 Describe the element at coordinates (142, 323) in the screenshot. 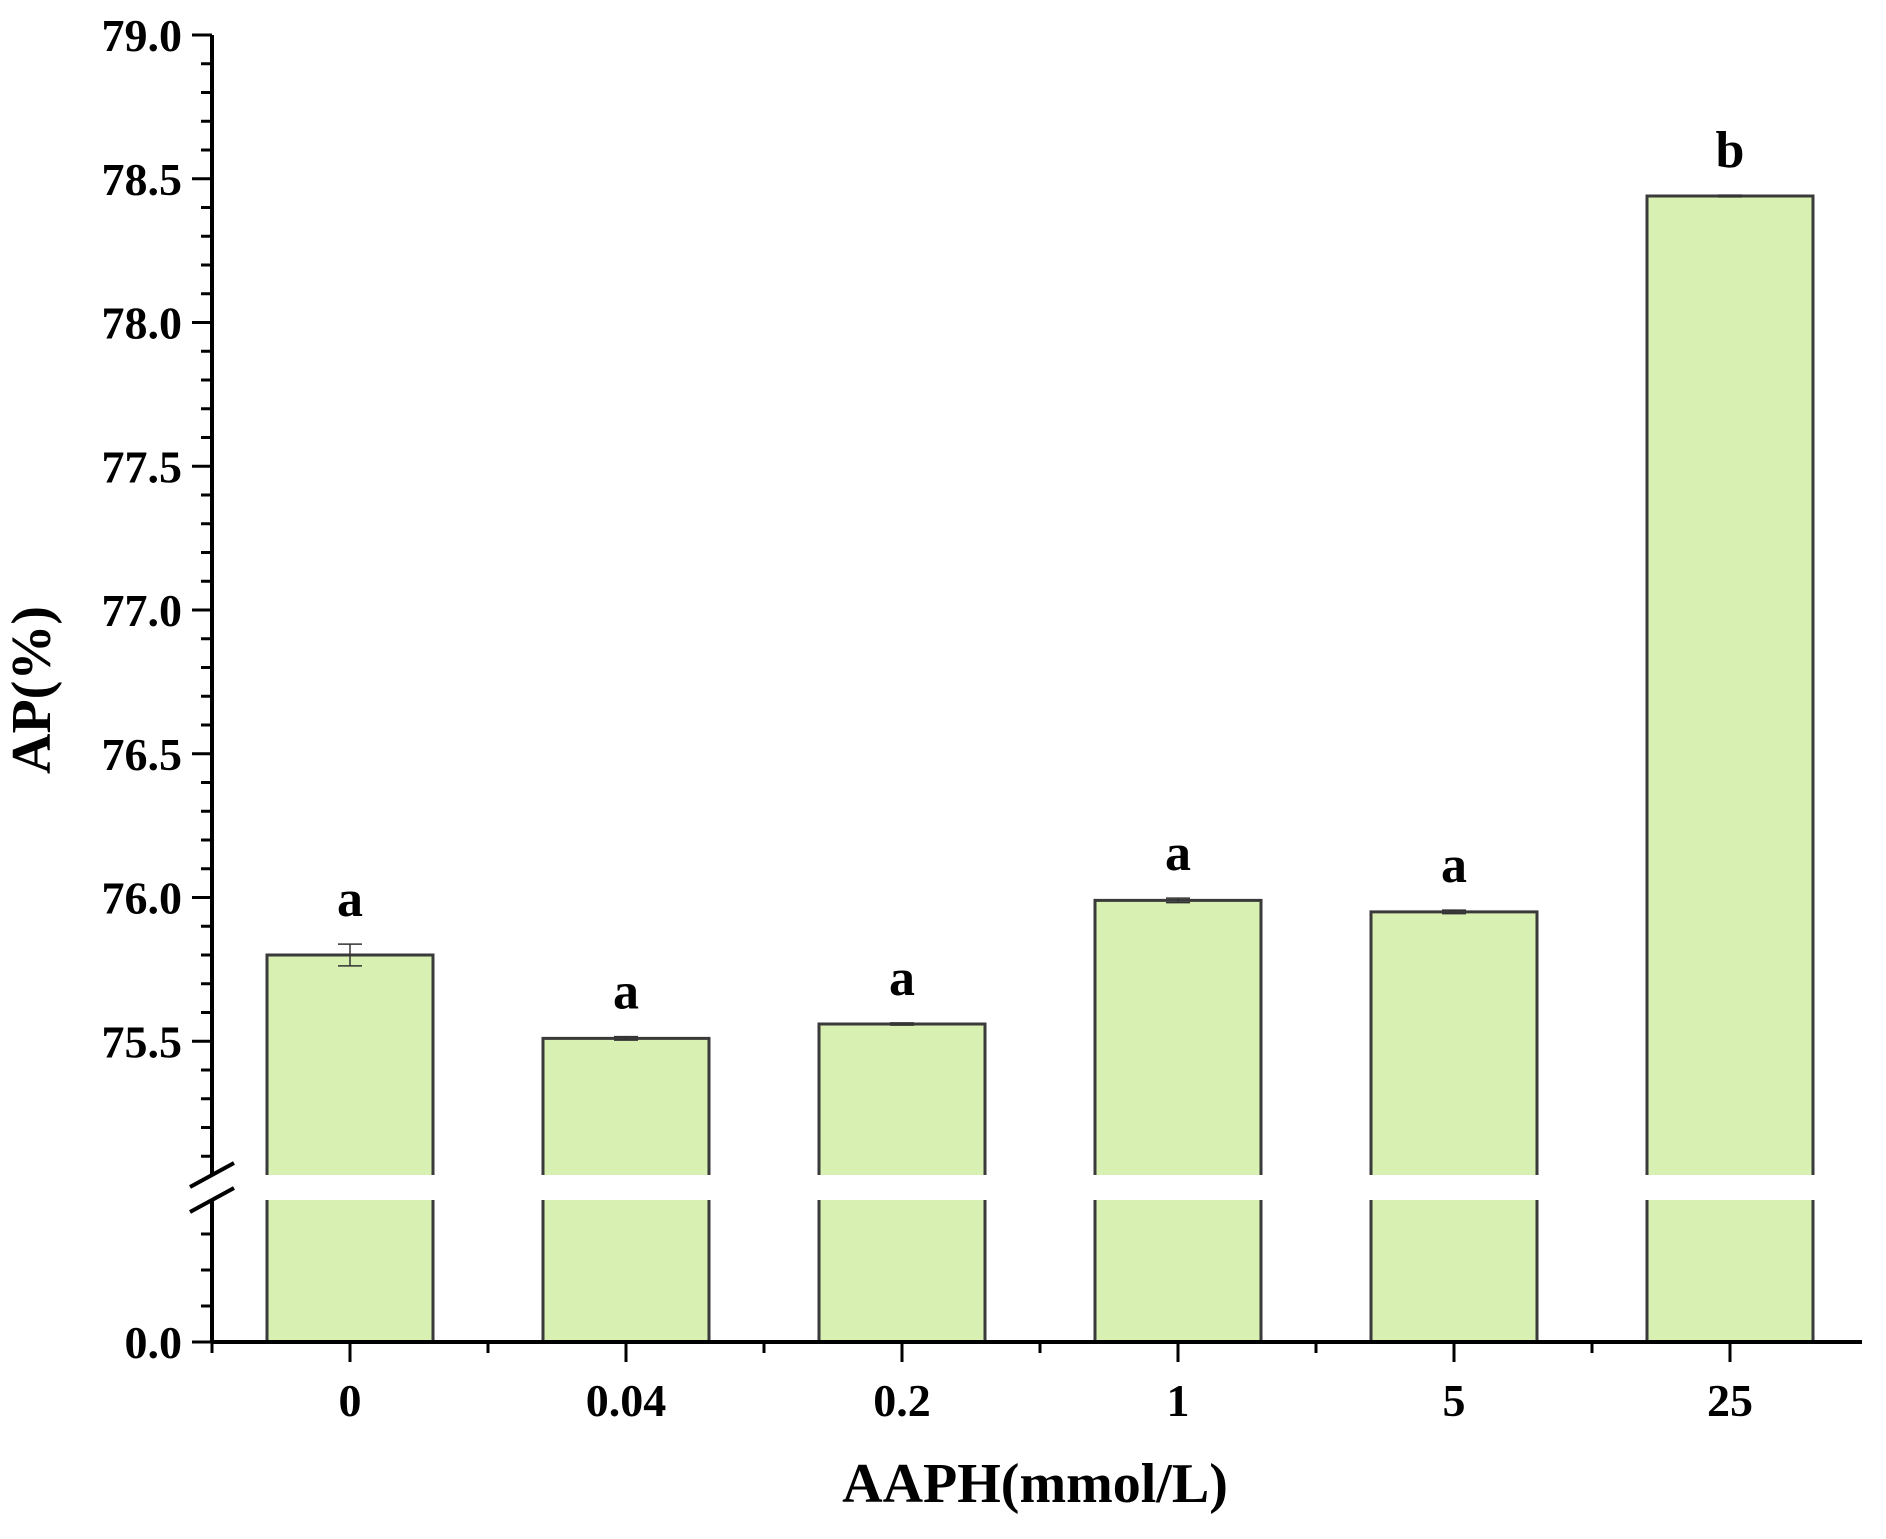

I see `y-tick-label-78.0: 78.0` at that location.